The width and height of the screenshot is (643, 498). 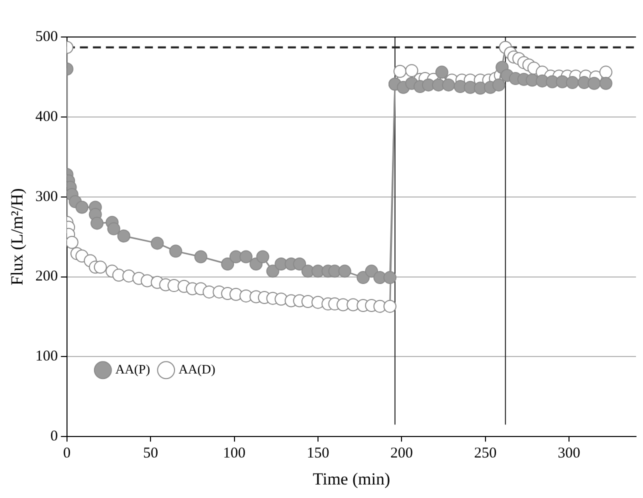 I want to click on legend-label: AA(P), so click(x=132, y=369).